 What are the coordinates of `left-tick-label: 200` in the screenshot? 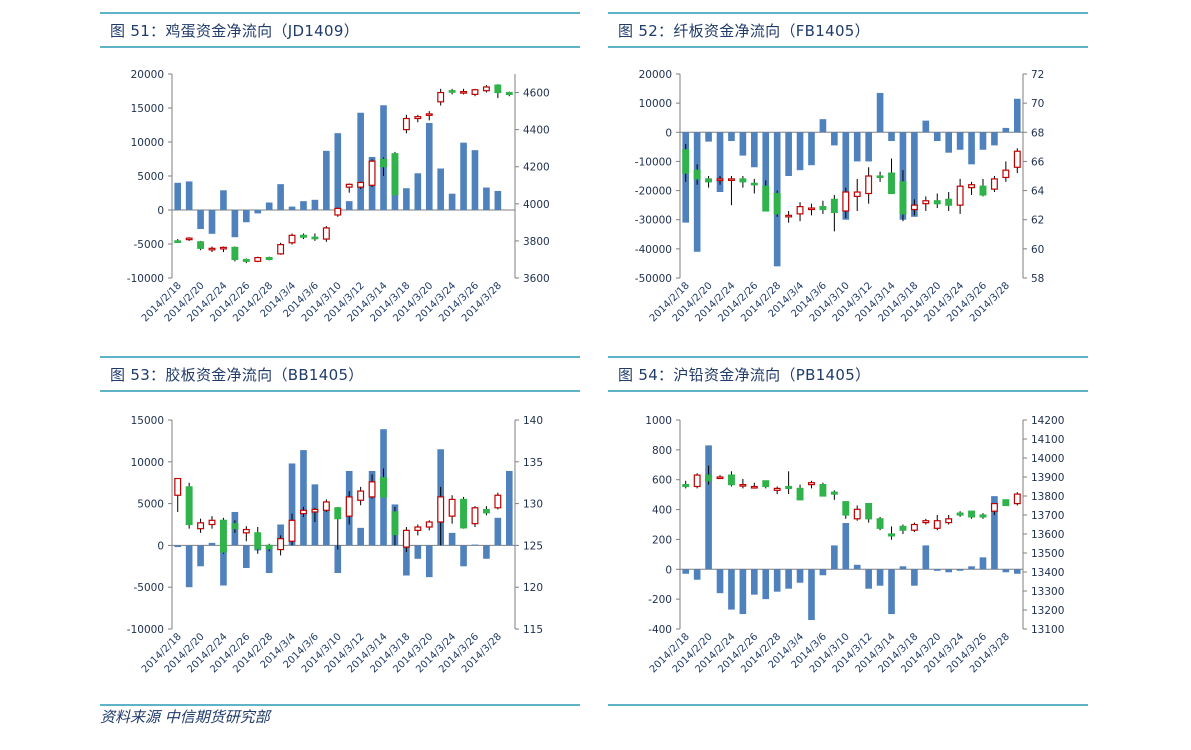 It's located at (662, 540).